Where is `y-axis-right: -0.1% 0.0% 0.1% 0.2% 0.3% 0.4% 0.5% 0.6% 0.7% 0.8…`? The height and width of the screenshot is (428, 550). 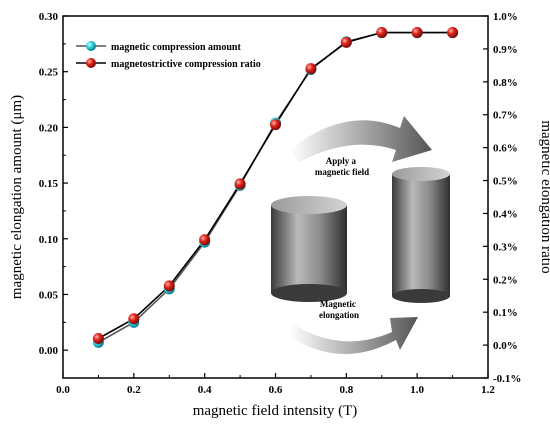
y-axis-right: -0.1% 0.0% 0.1% 0.2% 0.3% 0.4% 0.5% 0.6% 0.7% 0.8… is located at coordinates (502, 198).